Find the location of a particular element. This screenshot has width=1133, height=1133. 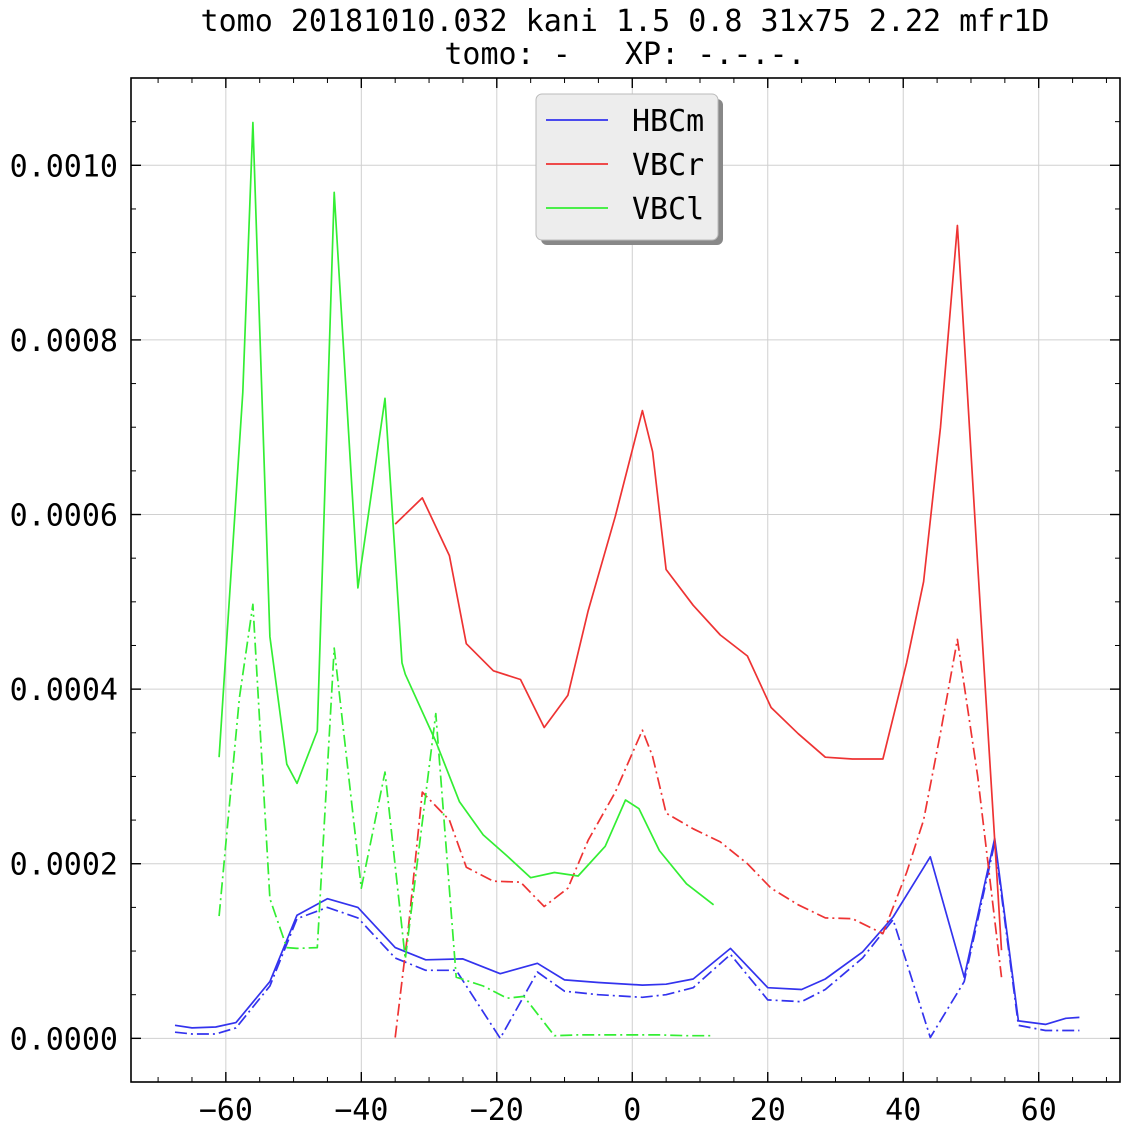

y-tick-label: 0.0010 is located at coordinates (64, 166).